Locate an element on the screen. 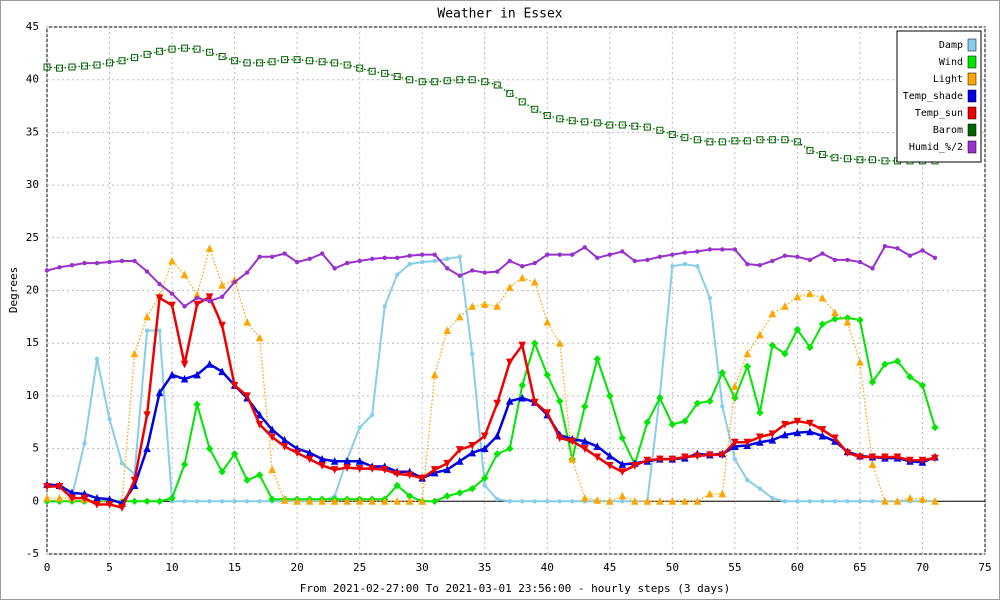 The image size is (1000, 600). legend-label: Humid_%/2 is located at coordinates (936, 147).